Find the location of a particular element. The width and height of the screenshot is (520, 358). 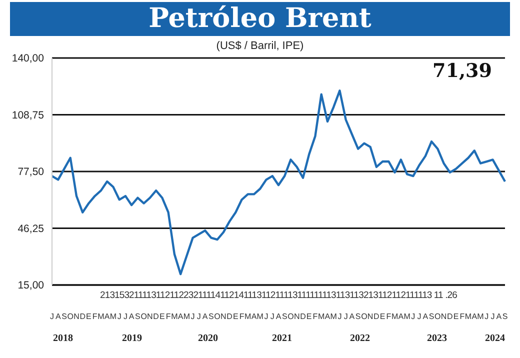

y-tick-label: 15,00 is located at coordinates (31, 286).